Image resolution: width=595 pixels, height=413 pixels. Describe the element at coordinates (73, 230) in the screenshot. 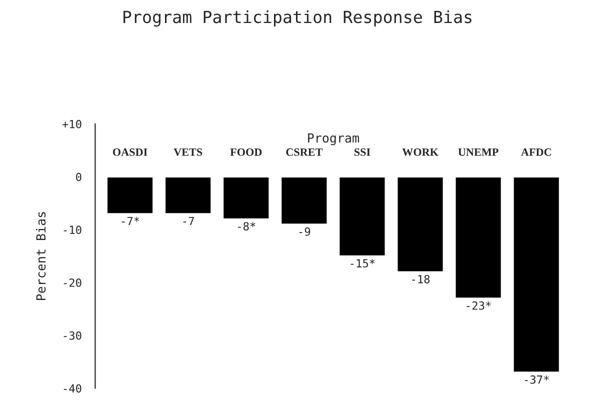

I see `y-tick-label: -10` at that location.